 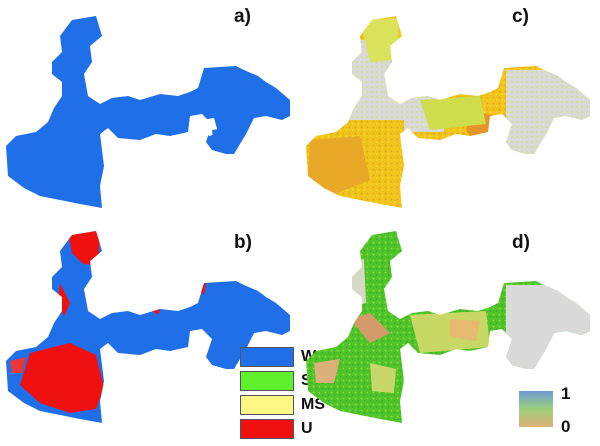 I want to click on legend-label-s: S, so click(x=306, y=380).